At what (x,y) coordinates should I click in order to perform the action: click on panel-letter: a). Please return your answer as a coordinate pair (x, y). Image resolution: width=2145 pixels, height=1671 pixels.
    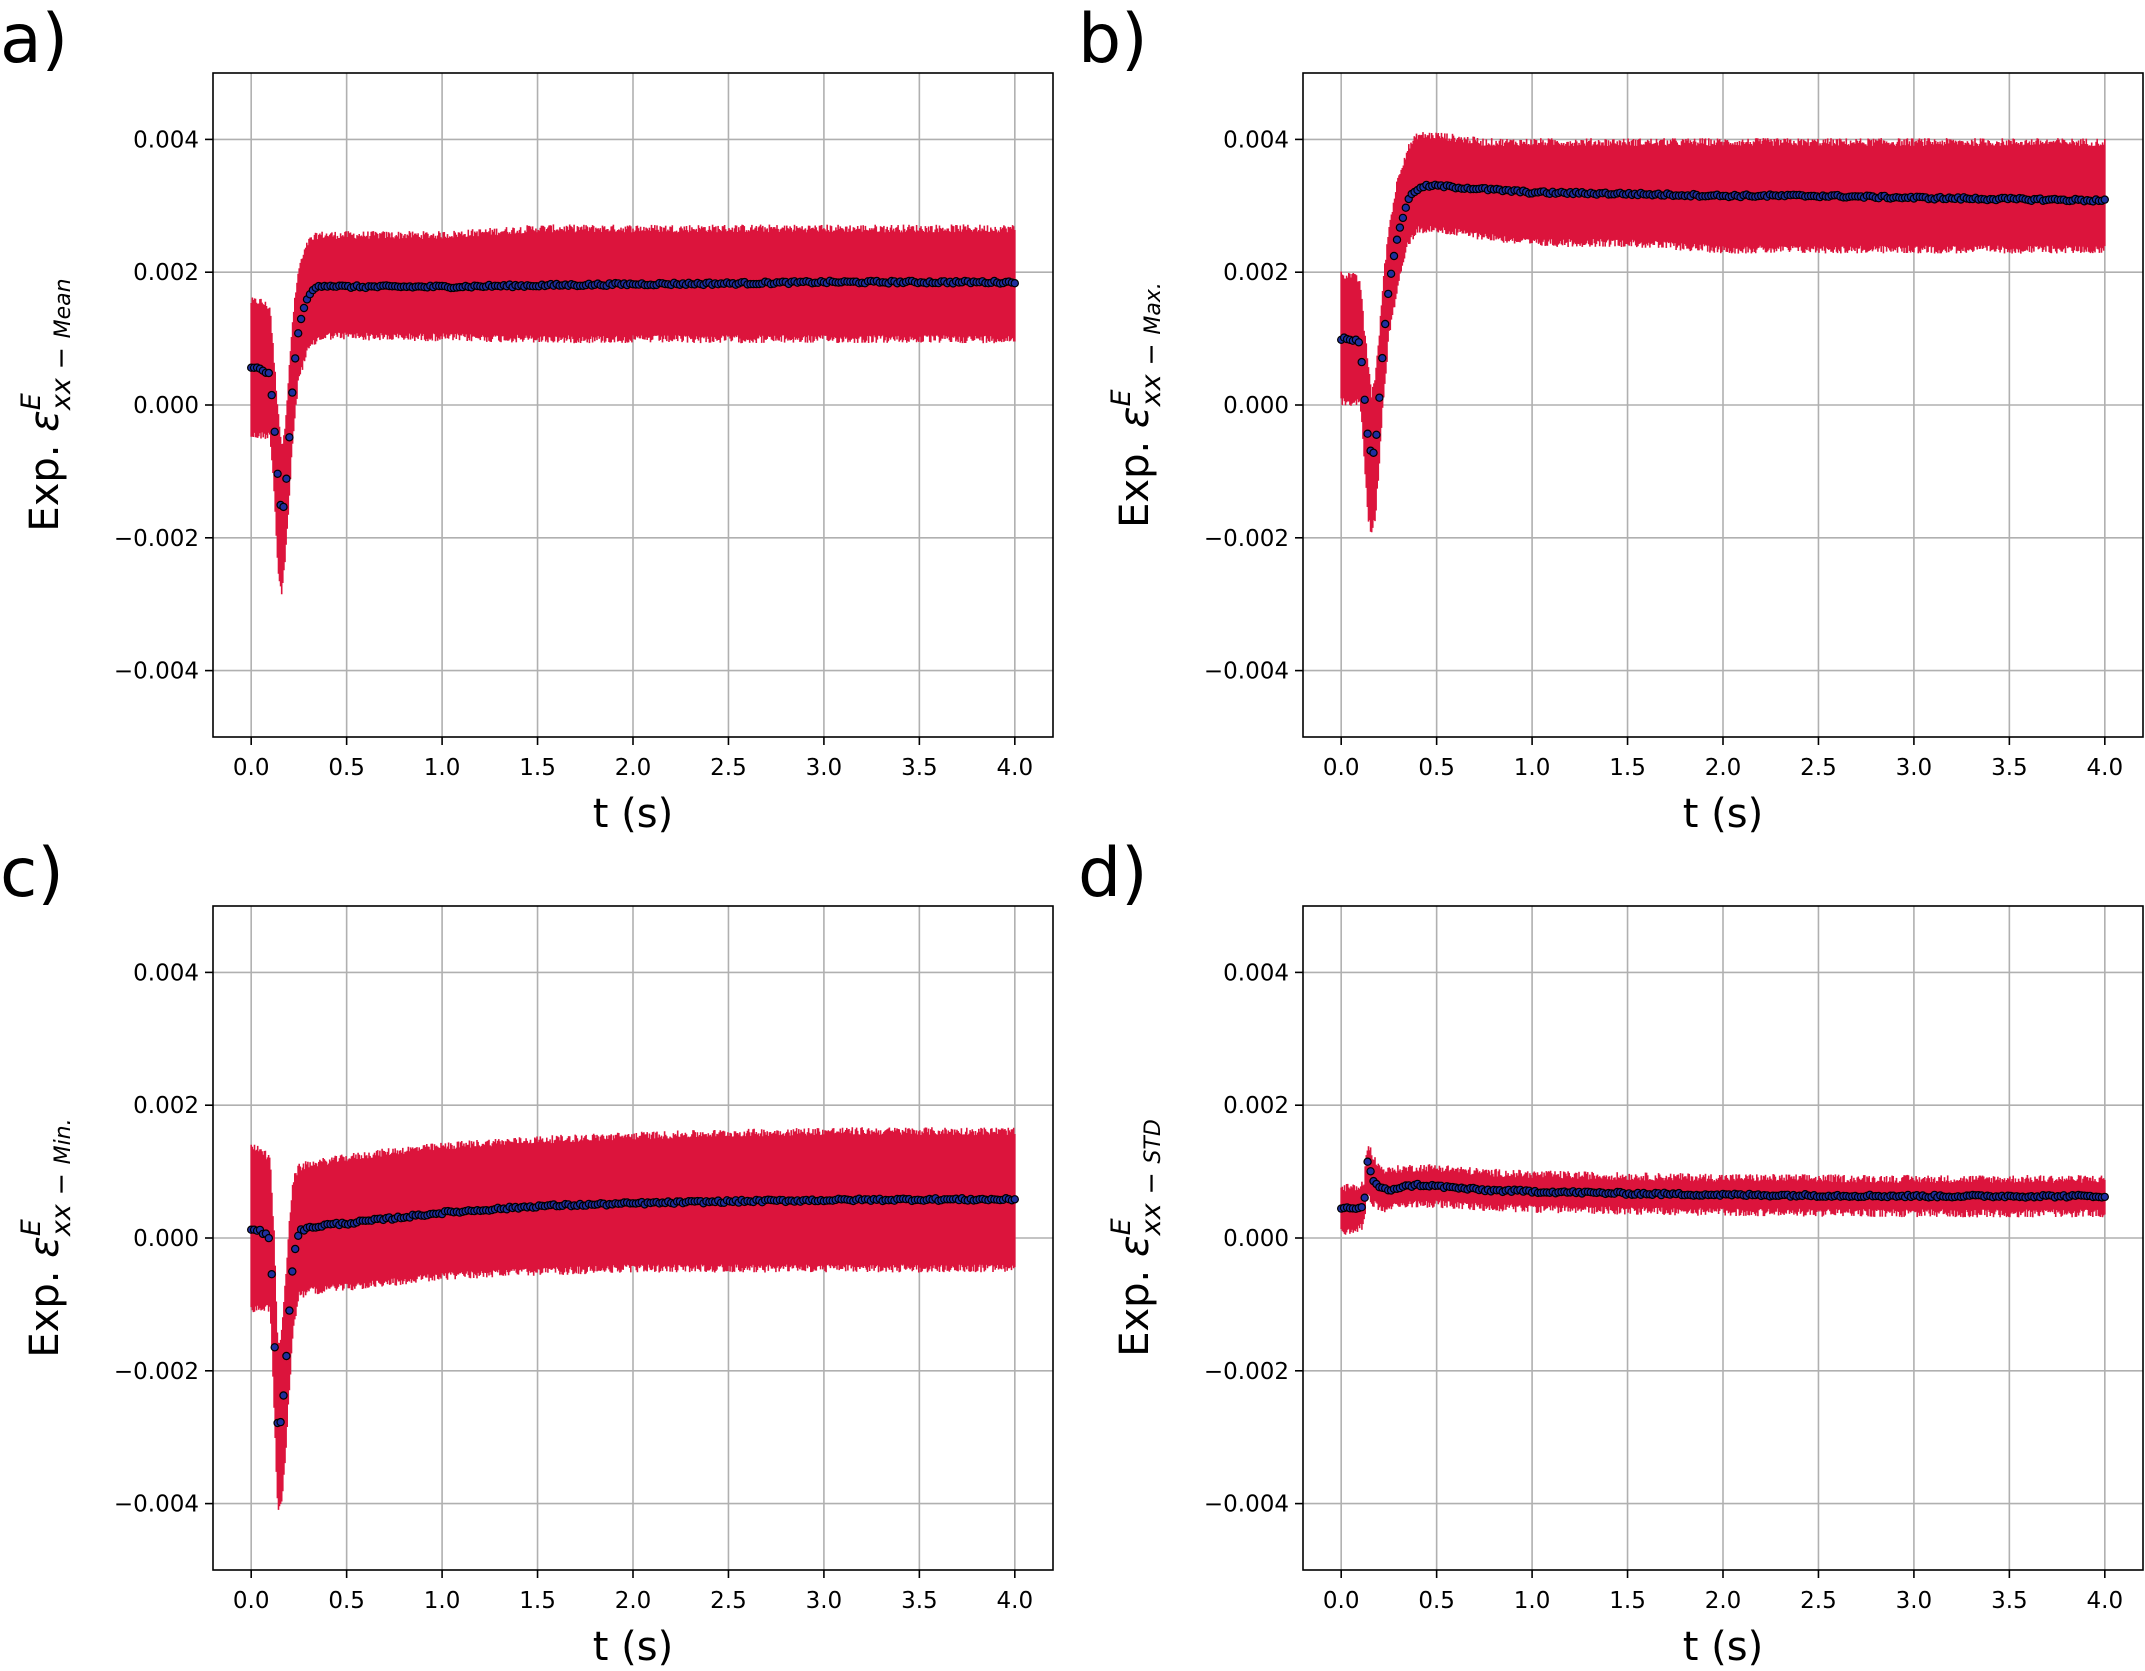
    Looking at the image, I should click on (34, 39).